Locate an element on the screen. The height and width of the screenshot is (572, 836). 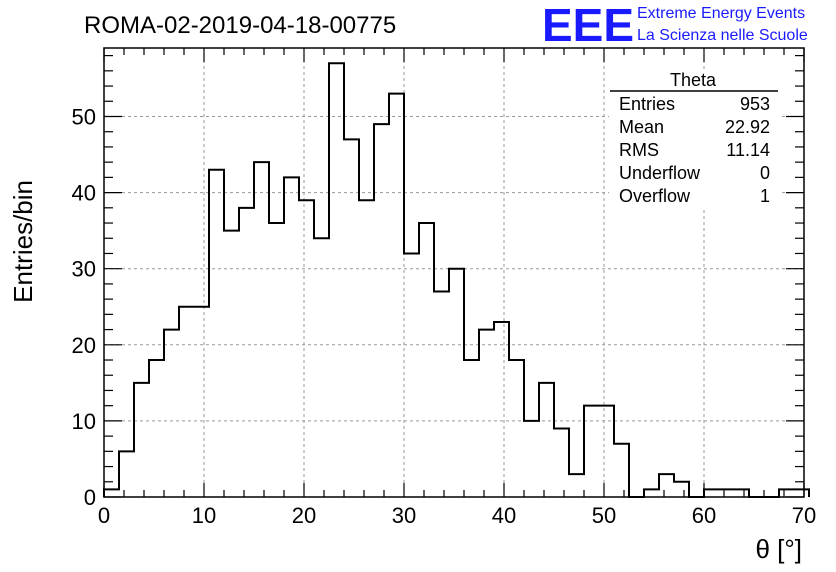
y-axis-title: Entries/bin is located at coordinates (23, 241).